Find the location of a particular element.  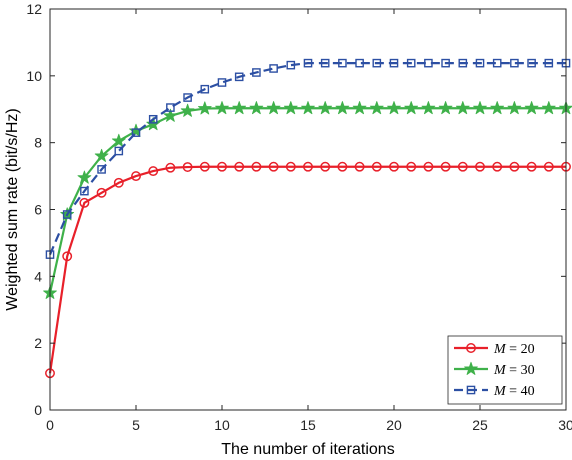

x-tick-label: 0 is located at coordinates (50, 425).